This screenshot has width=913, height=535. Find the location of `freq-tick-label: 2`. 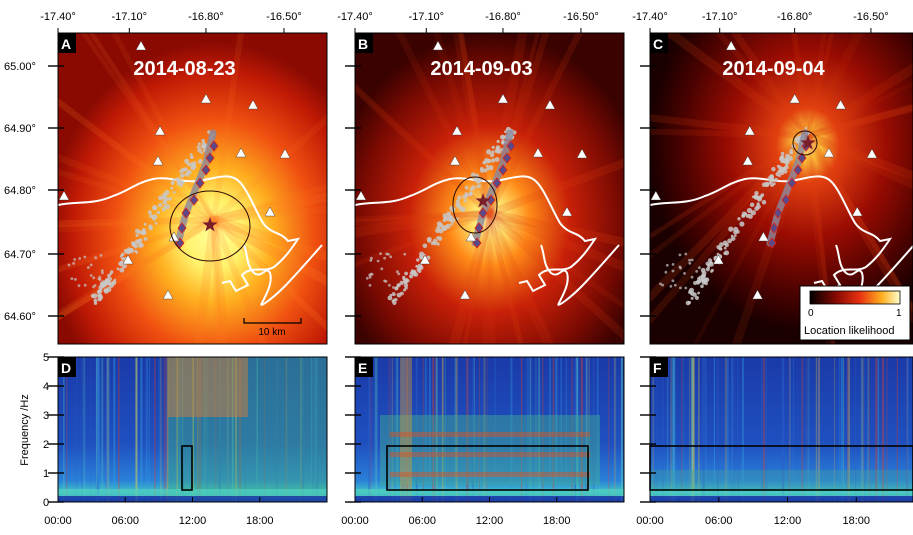

freq-tick-label: 2 is located at coordinates (46, 445).